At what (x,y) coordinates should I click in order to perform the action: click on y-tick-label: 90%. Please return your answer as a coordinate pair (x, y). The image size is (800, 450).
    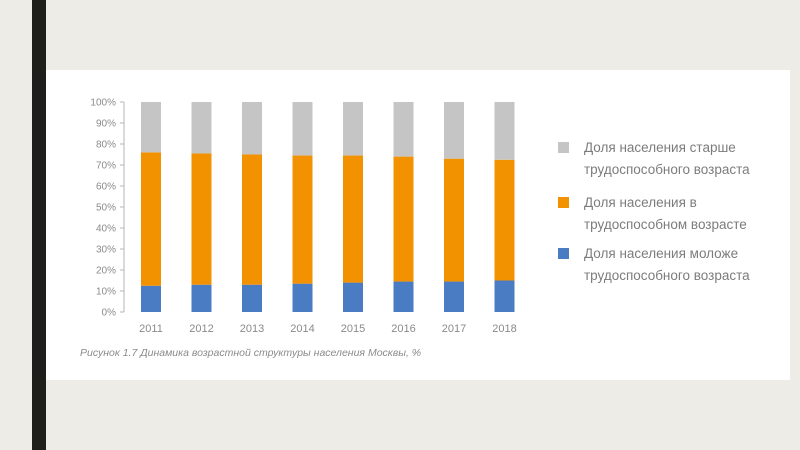
    Looking at the image, I should click on (106, 124).